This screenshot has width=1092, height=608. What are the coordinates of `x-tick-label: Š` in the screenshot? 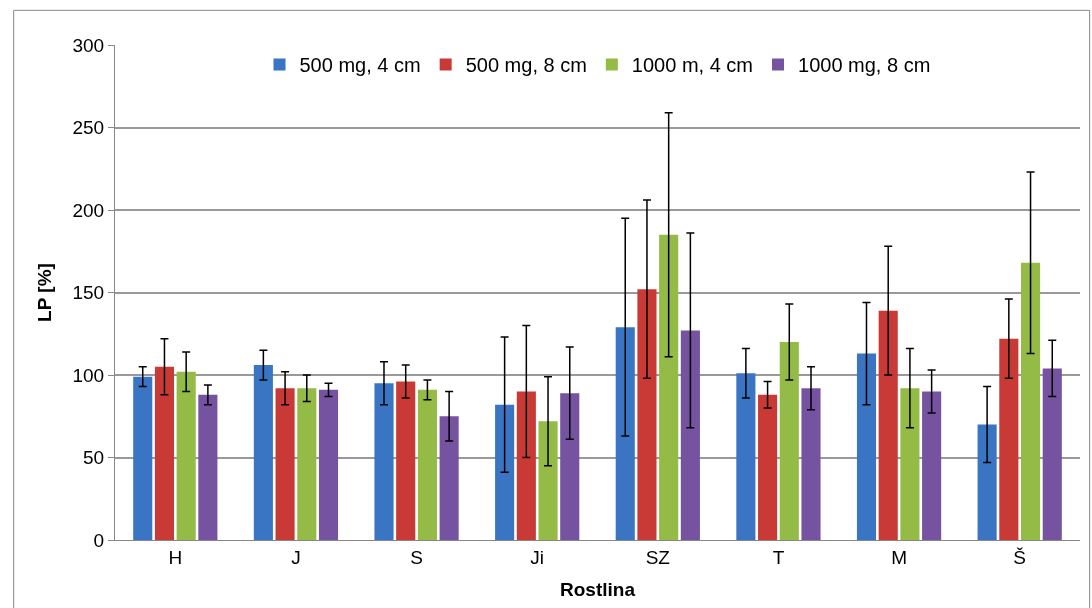 It's located at (1020, 557).